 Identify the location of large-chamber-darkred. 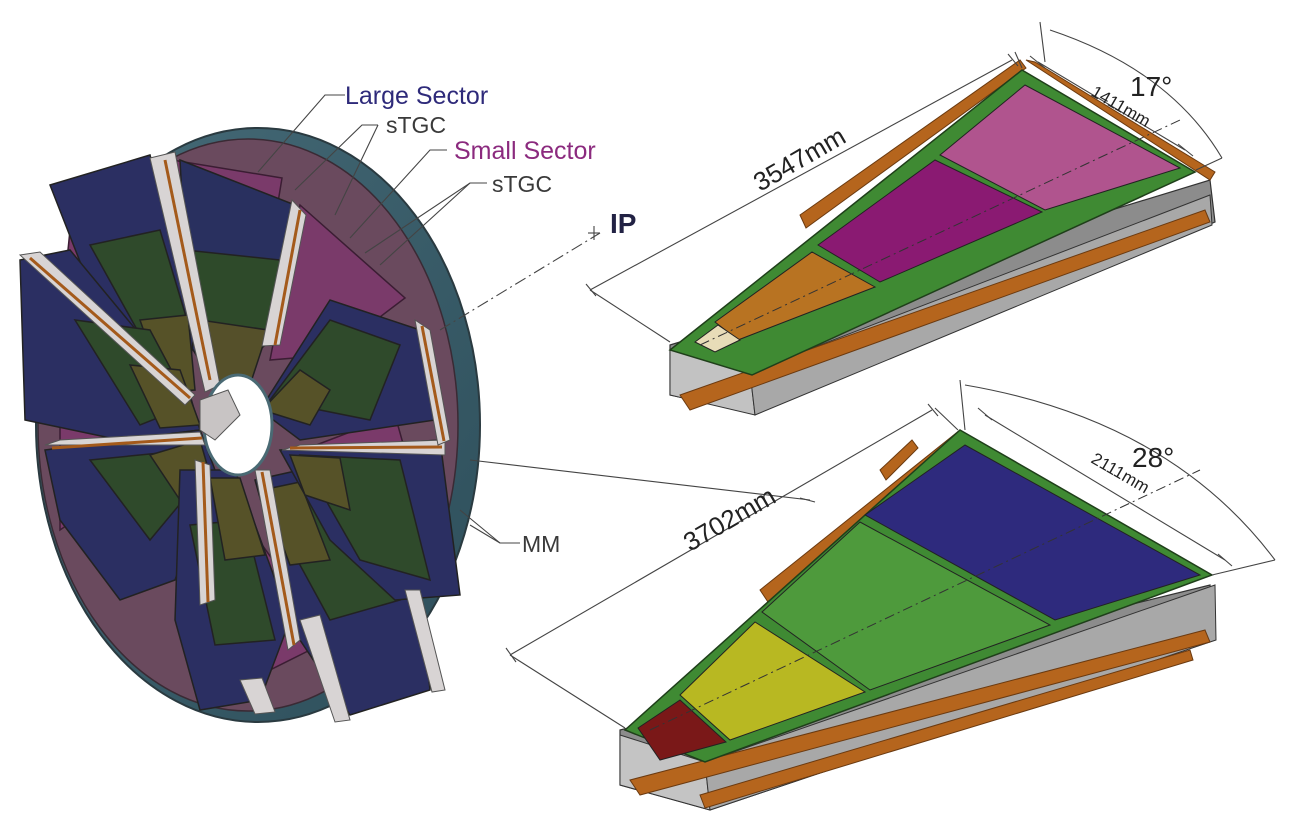
(682, 730).